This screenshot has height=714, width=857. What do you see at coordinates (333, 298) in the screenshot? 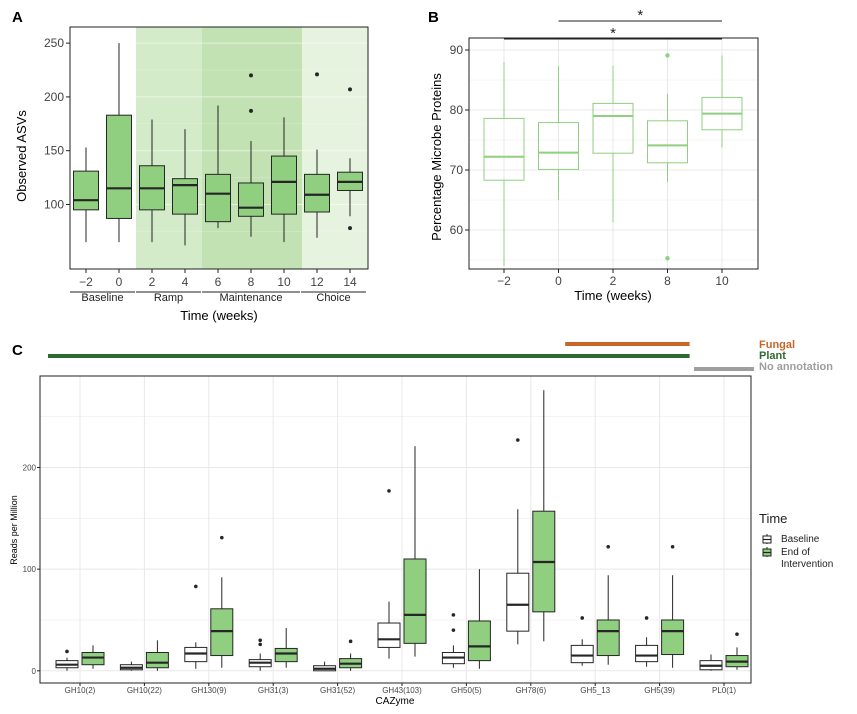
I see `panel-a-phase-label-3: Choice` at bounding box center [333, 298].